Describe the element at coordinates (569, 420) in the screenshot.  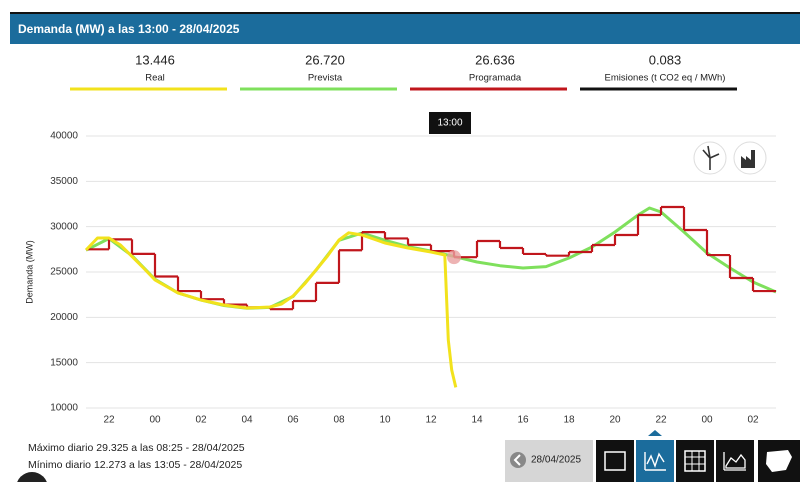
I see `x-tick-label: 18` at that location.